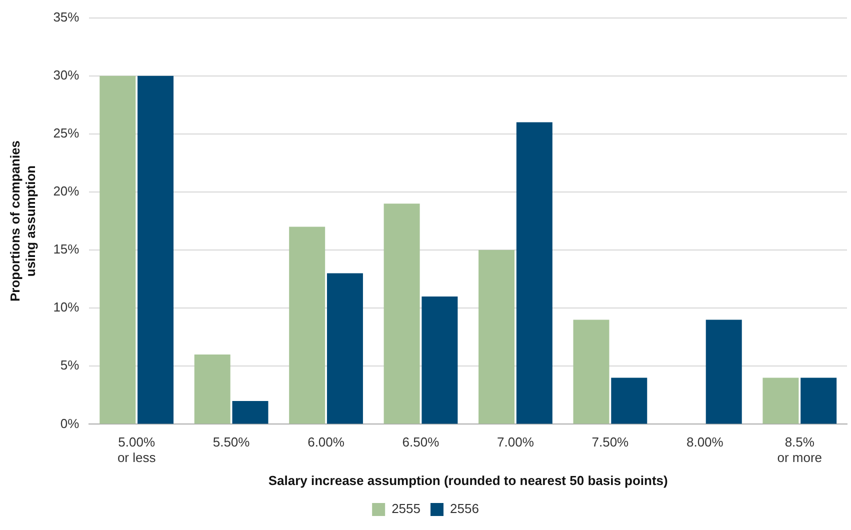 The width and height of the screenshot is (851, 530). What do you see at coordinates (421, 442) in the screenshot?
I see `x-tick-label: 6.50%` at bounding box center [421, 442].